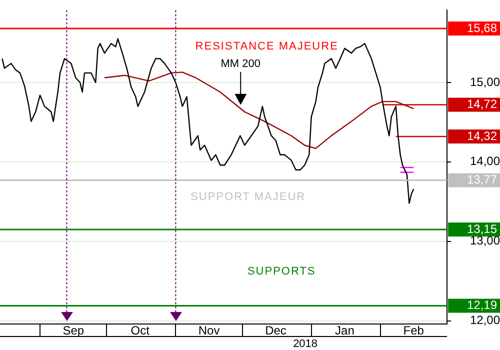  Describe the element at coordinates (275, 331) in the screenshot. I see `x-tick-label: Dec` at that location.